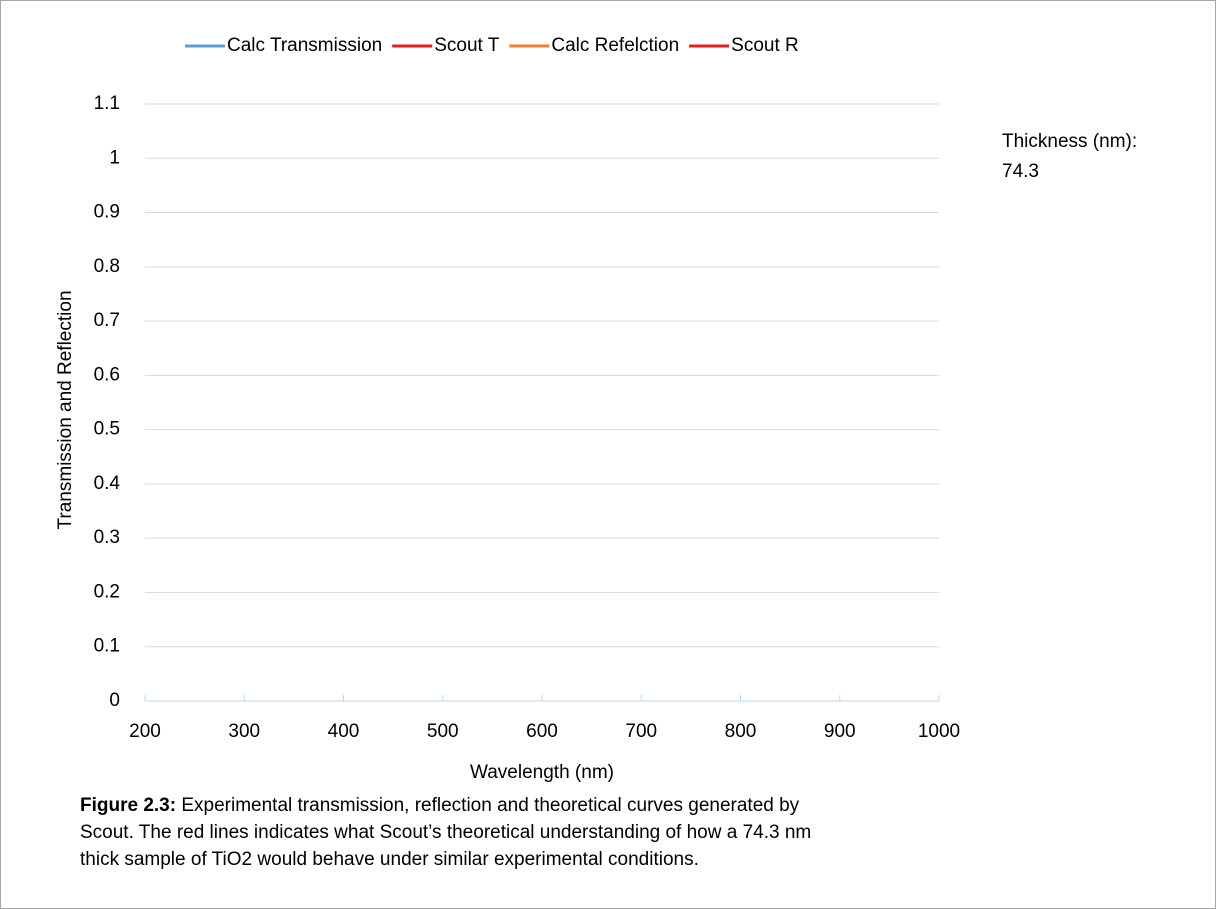 This screenshot has width=1216, height=909. I want to click on y-tick-label: 0.8, so click(107, 266).